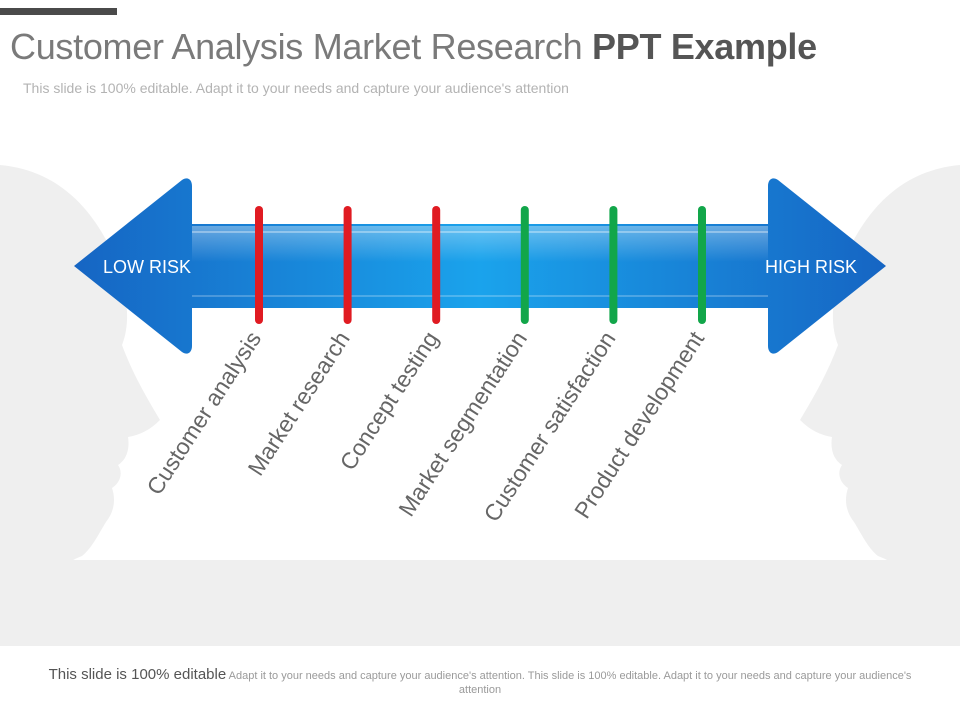 The height and width of the screenshot is (720, 960). Describe the element at coordinates (480, 244) in the screenshot. I see `arrow-shine` at that location.